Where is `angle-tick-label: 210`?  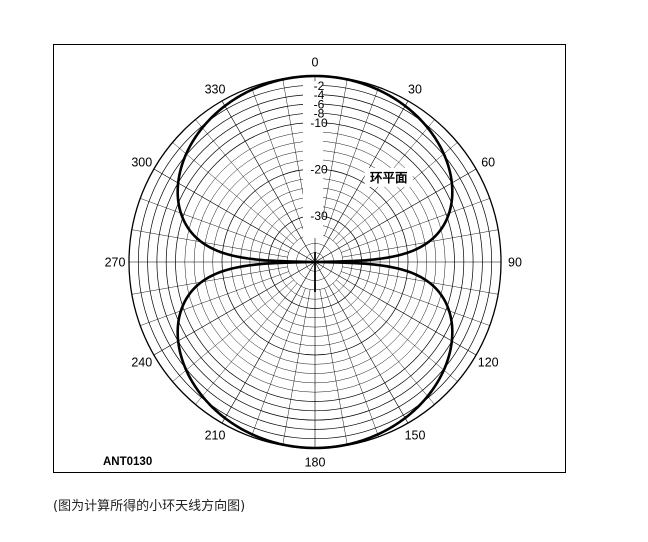
angle-tick-label: 210 is located at coordinates (215, 436).